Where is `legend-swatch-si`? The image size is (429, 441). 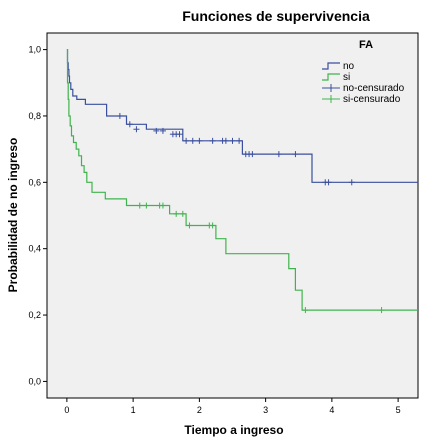 legend-swatch-si is located at coordinates (331, 77).